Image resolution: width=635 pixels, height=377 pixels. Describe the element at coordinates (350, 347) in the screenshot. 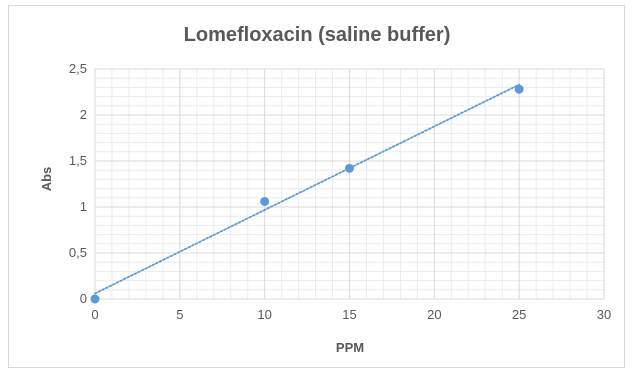

I see `x-axis-title: PPM` at that location.